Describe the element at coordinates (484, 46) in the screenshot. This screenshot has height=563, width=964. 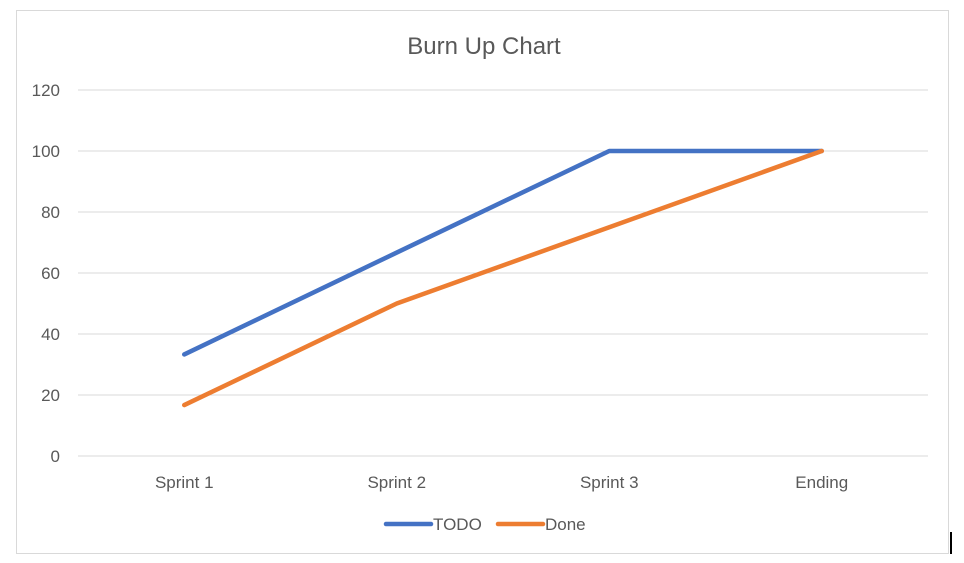
I see `chart-title: Burn Up Chart` at that location.